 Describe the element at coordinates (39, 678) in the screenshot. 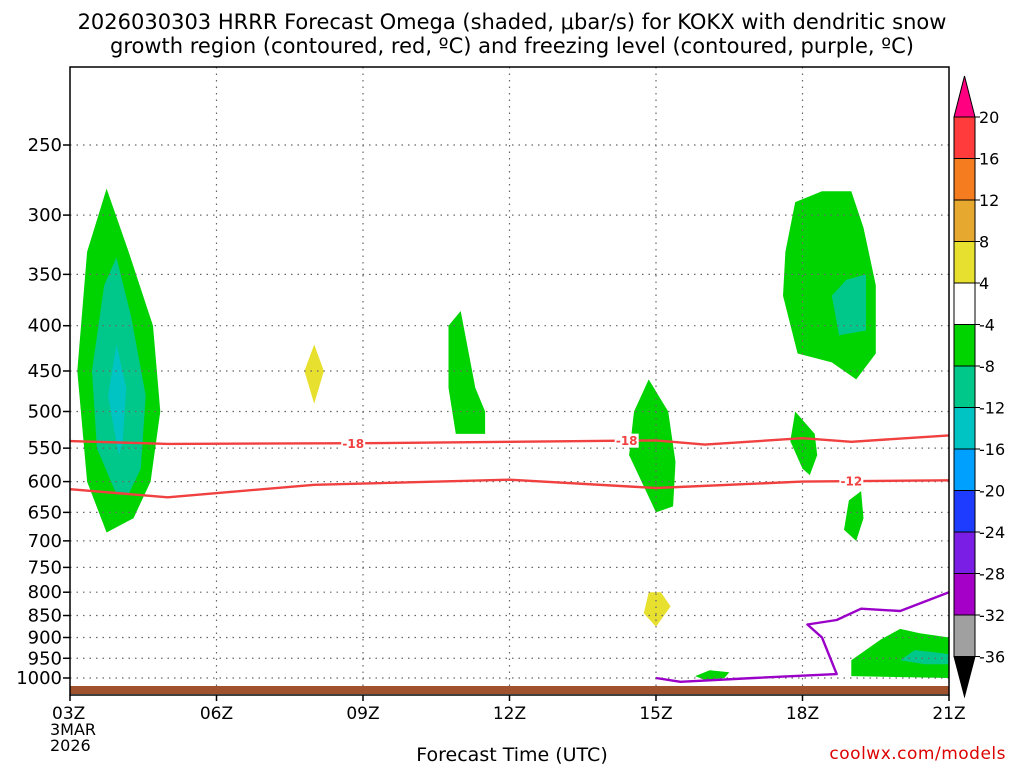

I see `y-tick-label: 1000` at that location.